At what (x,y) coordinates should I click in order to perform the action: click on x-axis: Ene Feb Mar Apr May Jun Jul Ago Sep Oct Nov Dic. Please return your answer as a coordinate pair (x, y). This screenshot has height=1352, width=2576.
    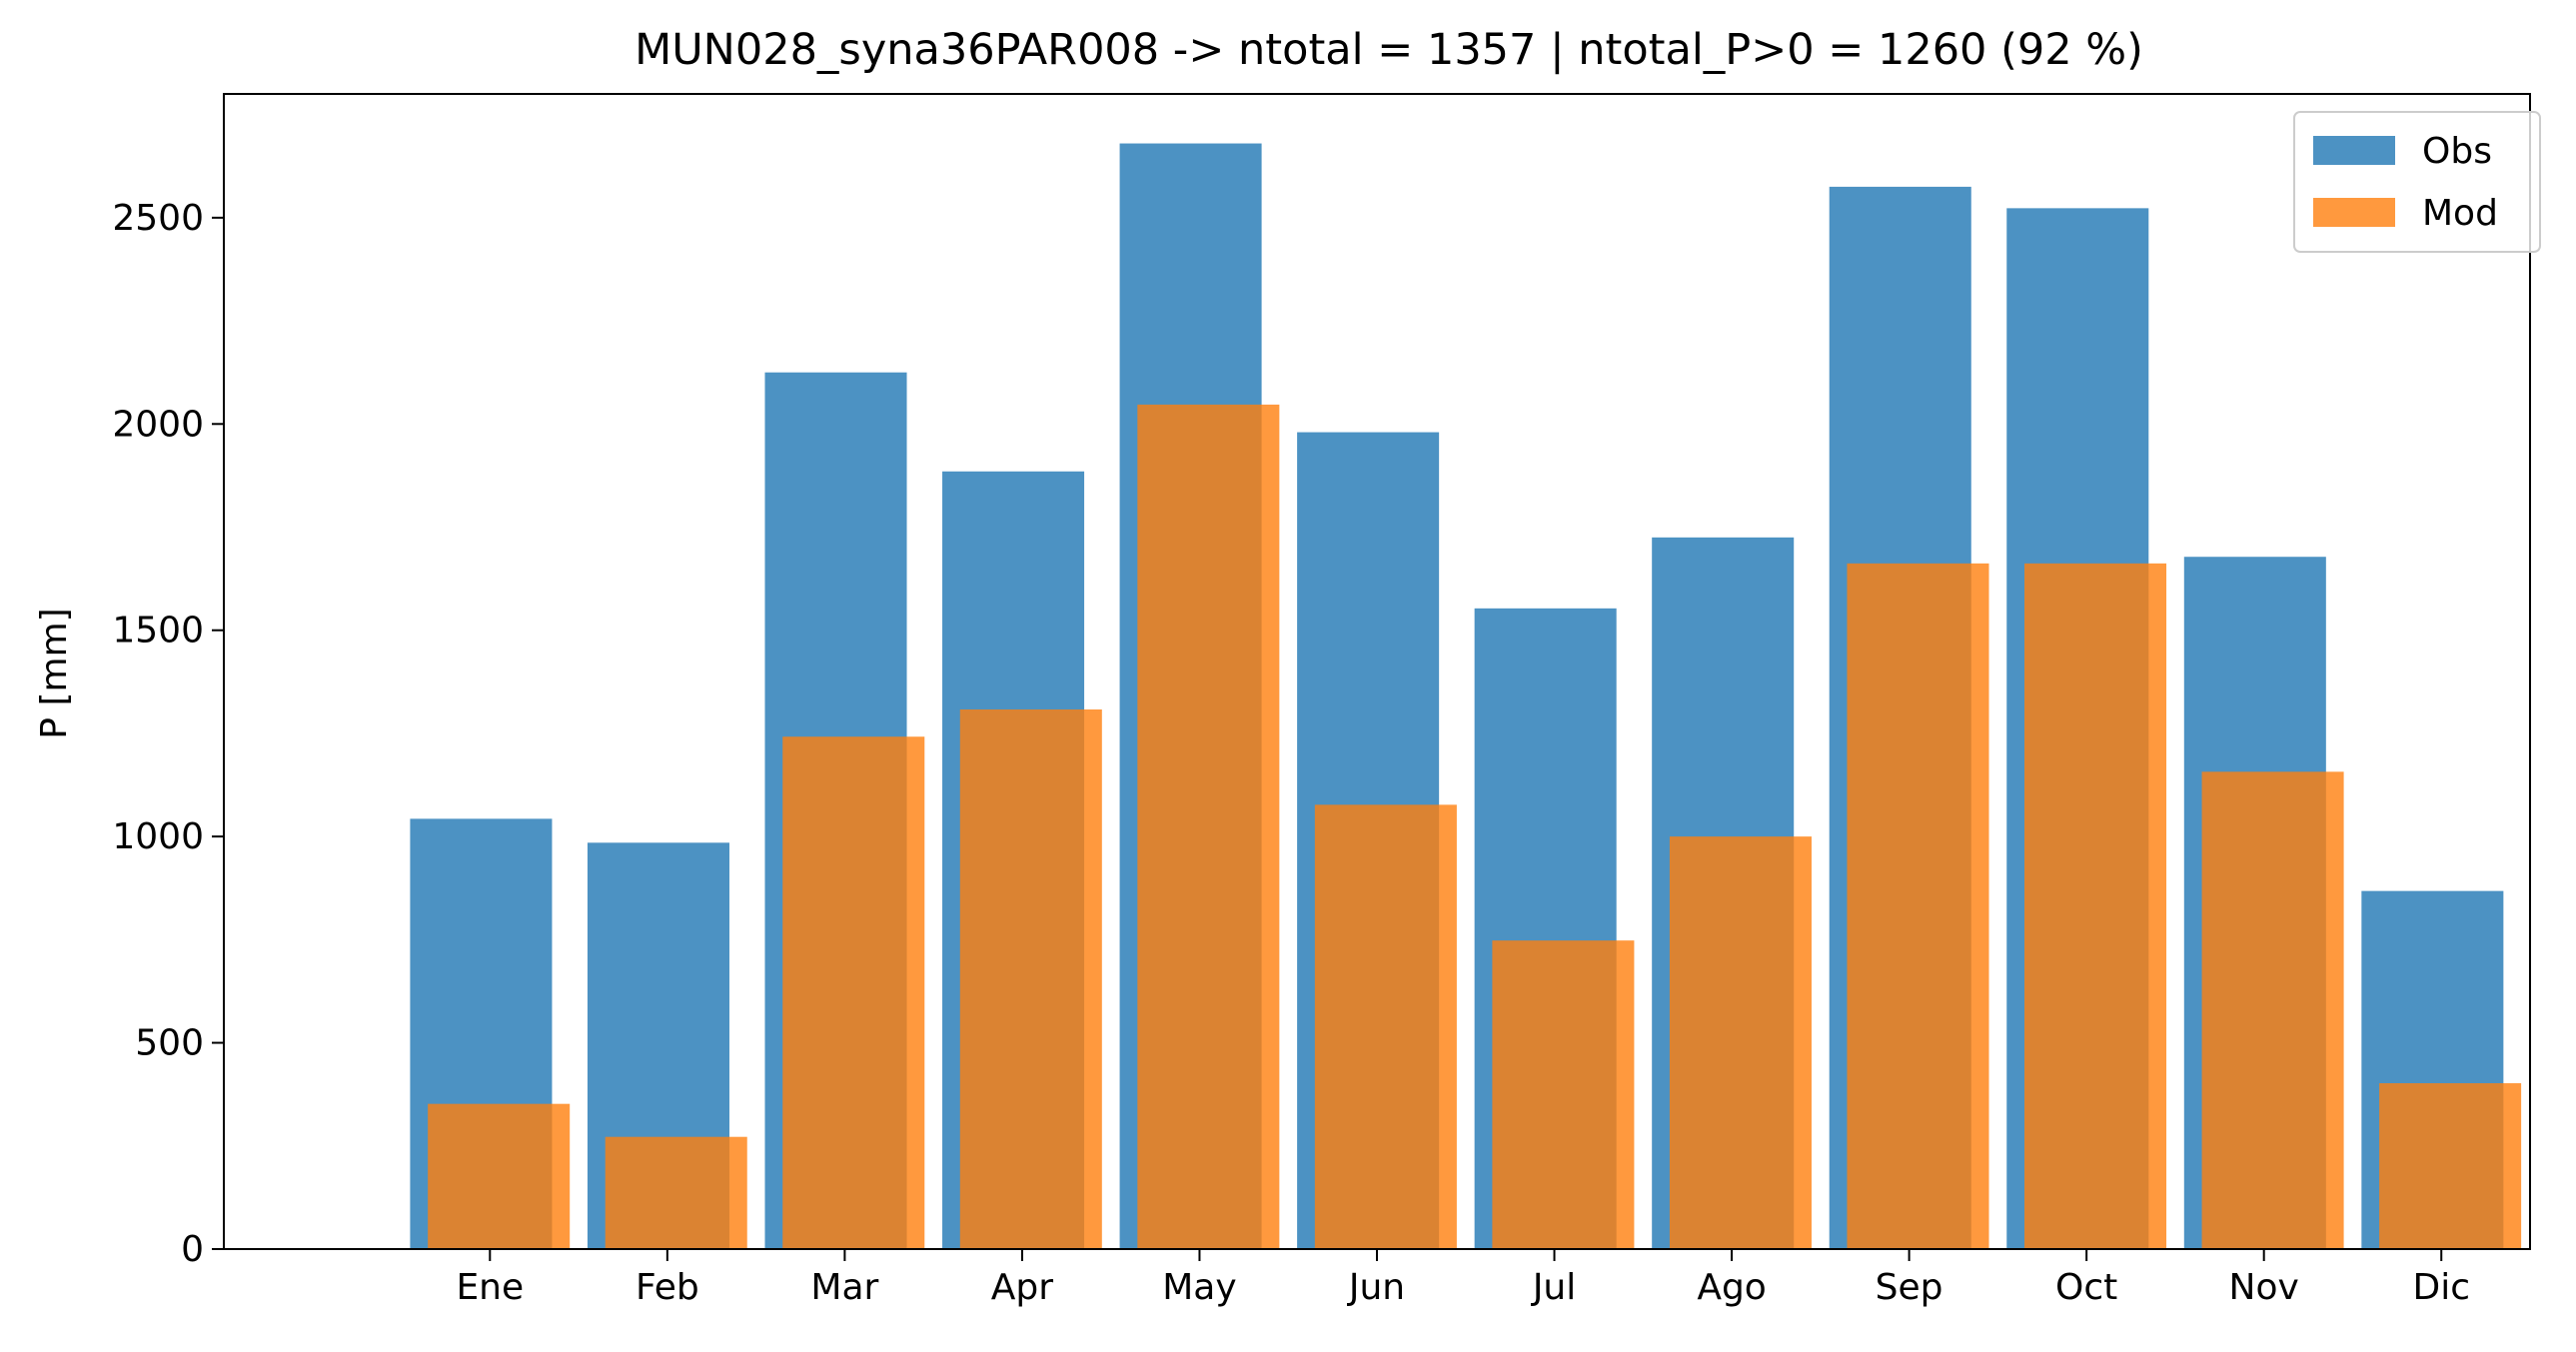
    Looking at the image, I should click on (1463, 1279).